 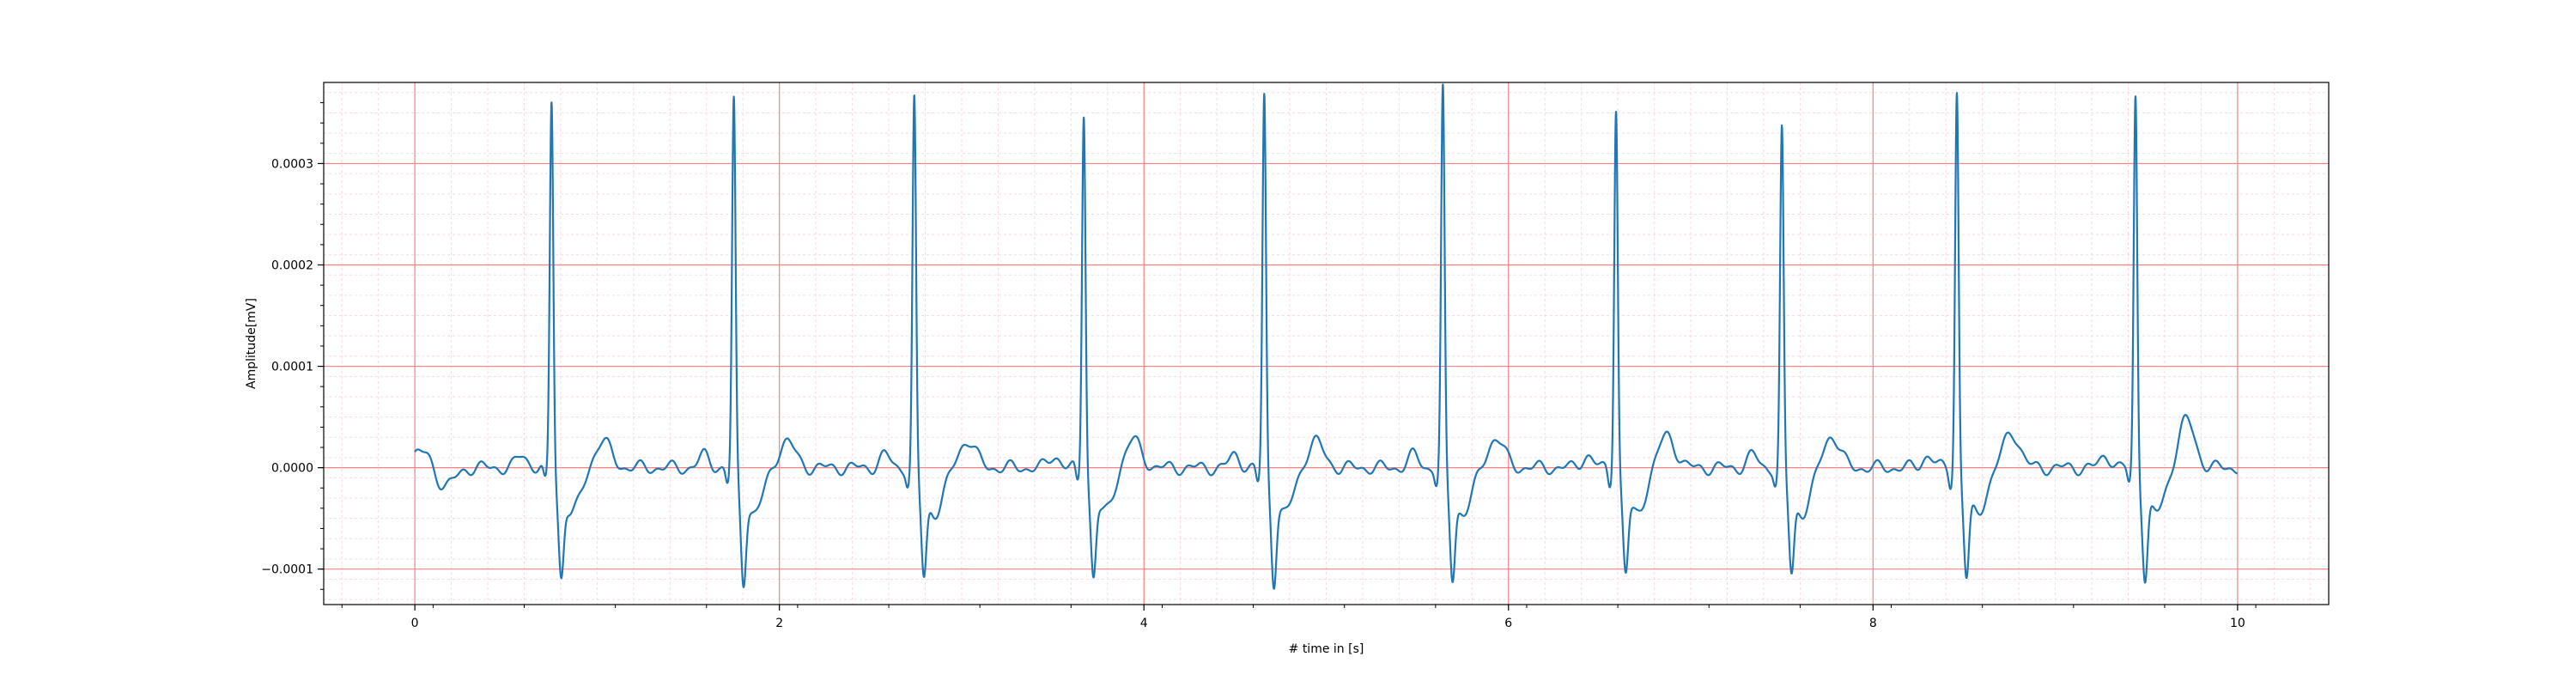 What do you see at coordinates (1873, 623) in the screenshot?
I see `x-tick-label: 8` at bounding box center [1873, 623].